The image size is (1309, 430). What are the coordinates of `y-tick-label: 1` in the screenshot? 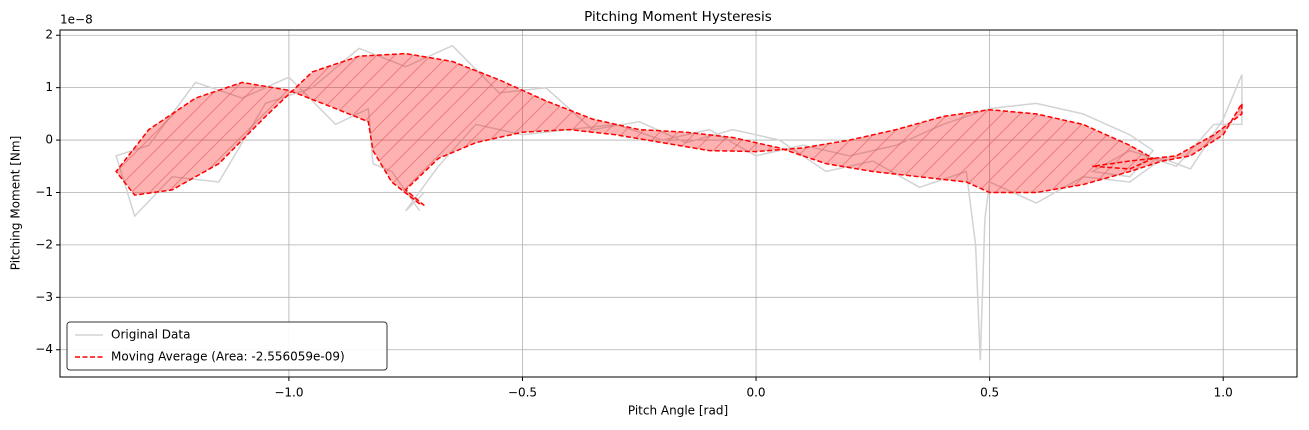 It's located at (49, 87).